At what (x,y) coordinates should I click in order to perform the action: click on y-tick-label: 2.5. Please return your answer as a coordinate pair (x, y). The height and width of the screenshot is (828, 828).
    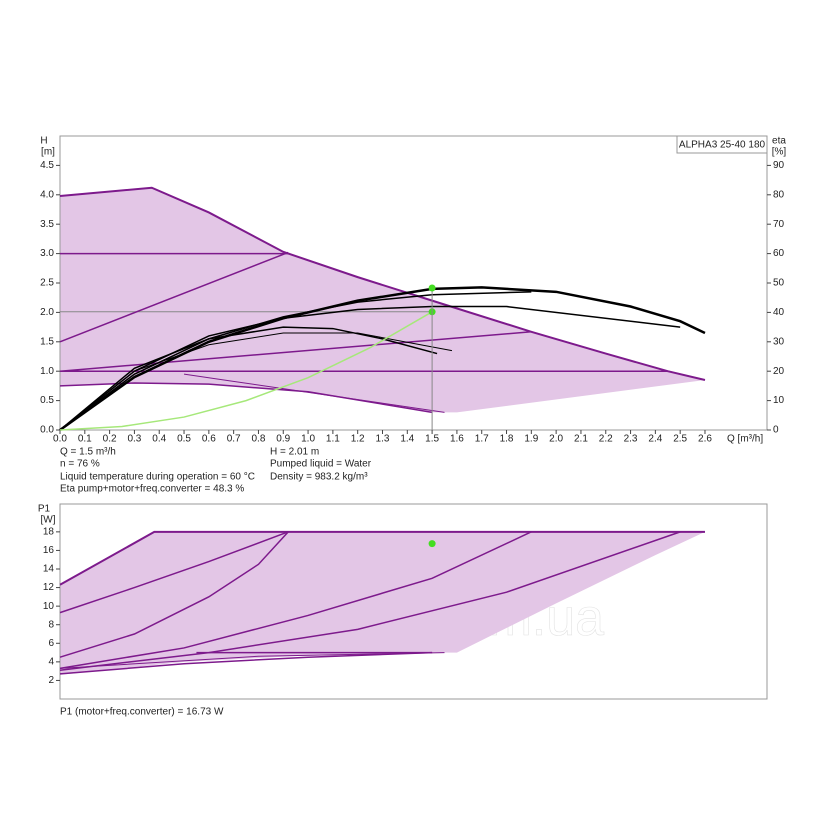
    Looking at the image, I should click on (47, 283).